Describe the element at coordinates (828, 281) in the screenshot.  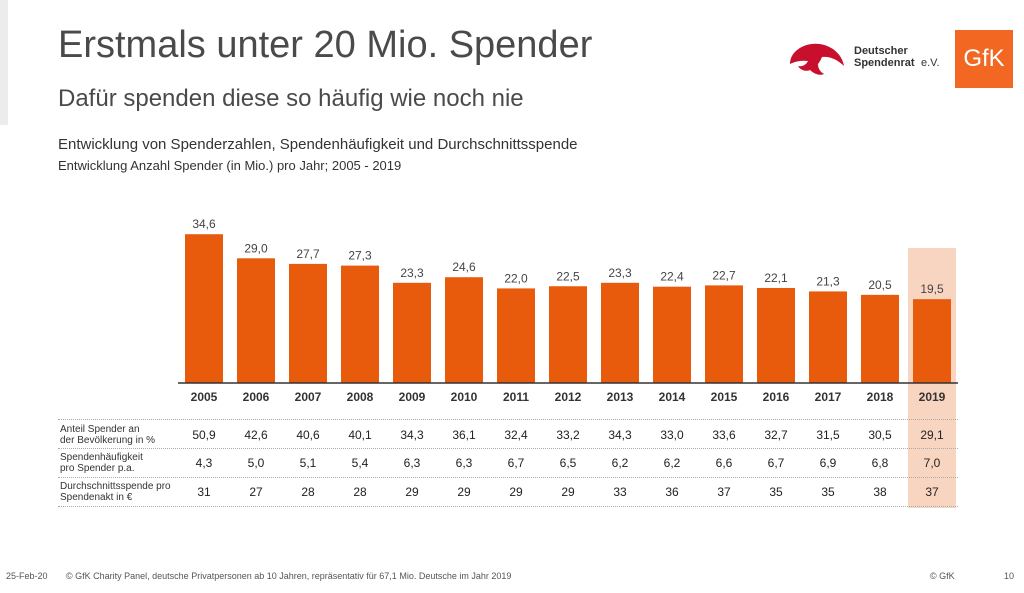
I see `value-label-2017: 21,3` at that location.